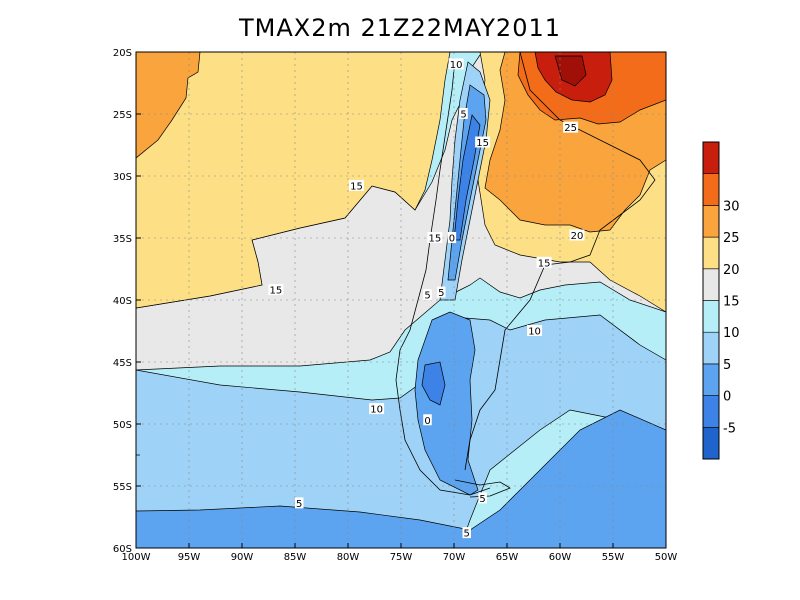 The image size is (800, 600). What do you see at coordinates (727, 365) in the screenshot?
I see `colorbar-label: 5` at bounding box center [727, 365].